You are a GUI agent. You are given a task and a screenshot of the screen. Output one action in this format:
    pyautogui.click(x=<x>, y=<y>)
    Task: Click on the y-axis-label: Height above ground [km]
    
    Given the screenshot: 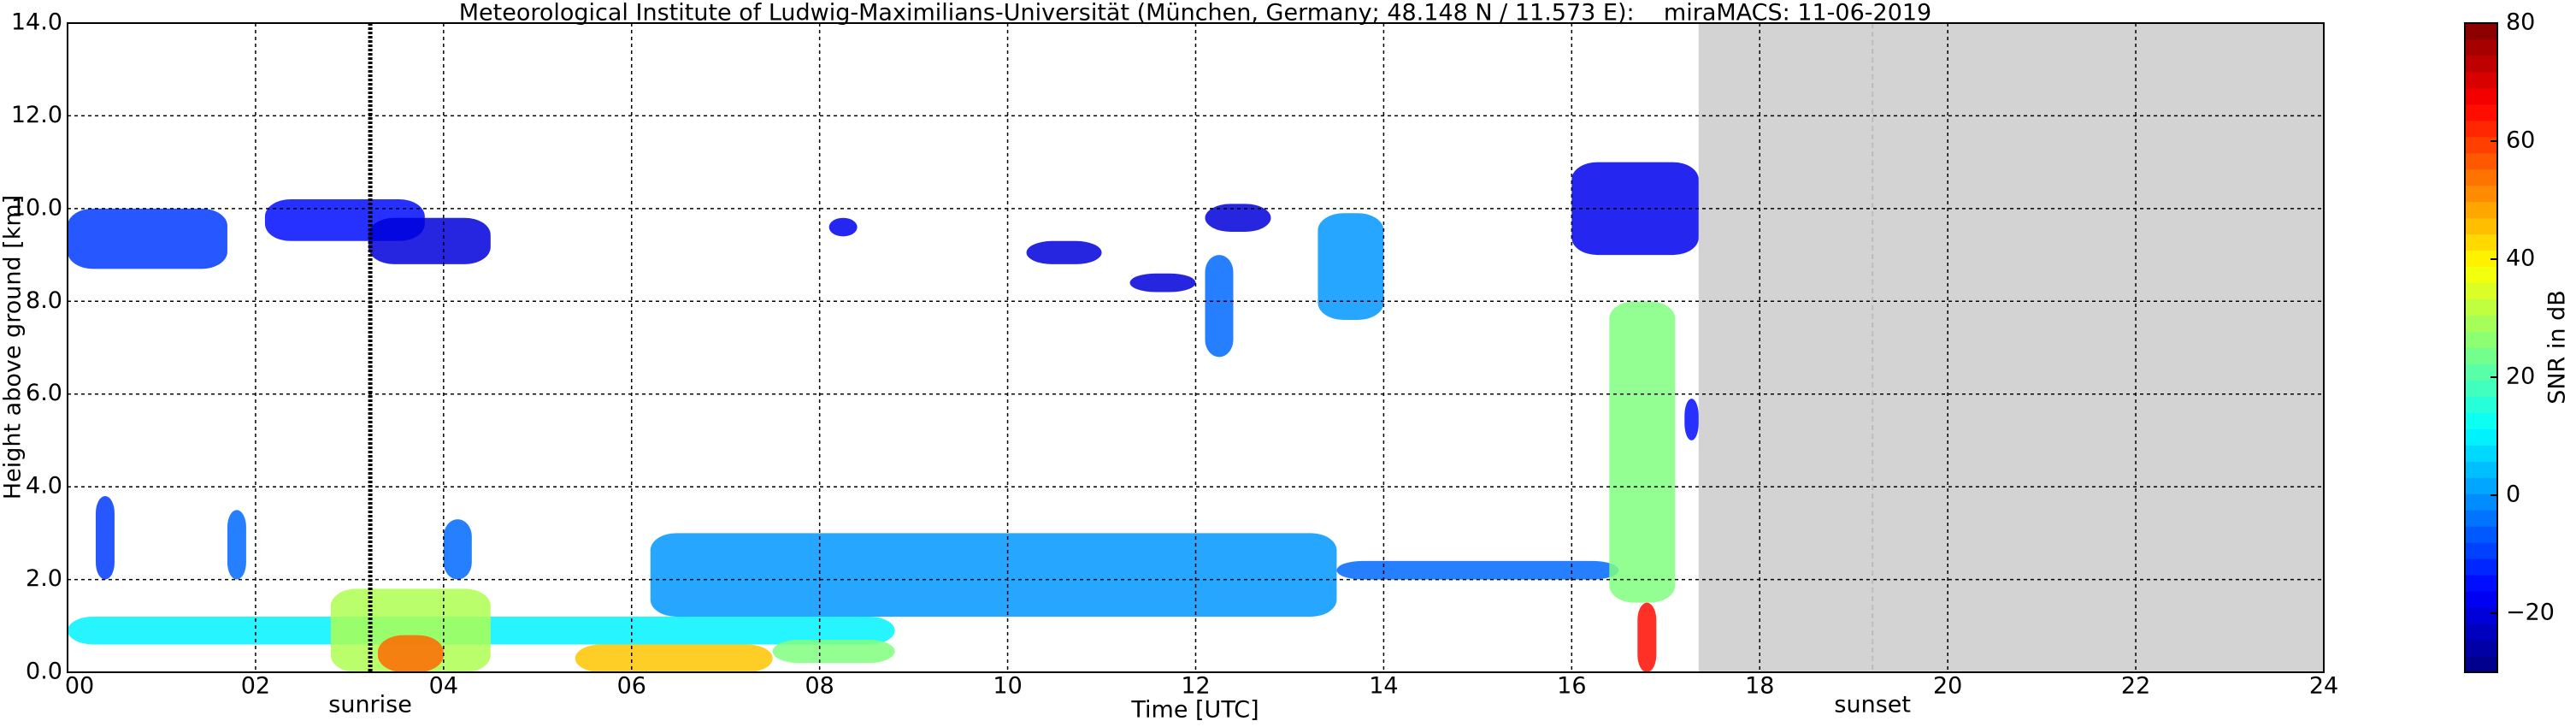 What is the action you would take?
    pyautogui.click(x=14, y=347)
    